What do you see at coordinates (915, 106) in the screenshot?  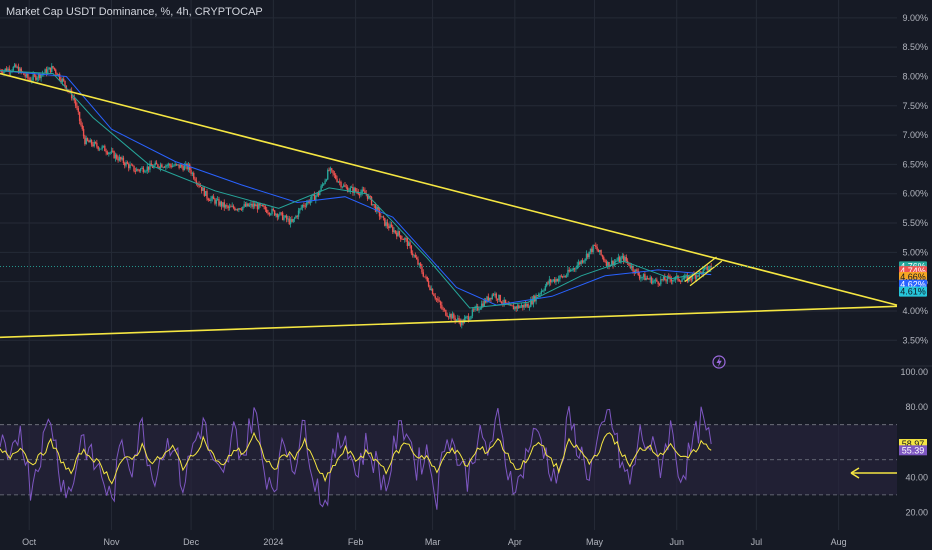 I see `y-tick-label: 7.50%` at bounding box center [915, 106].